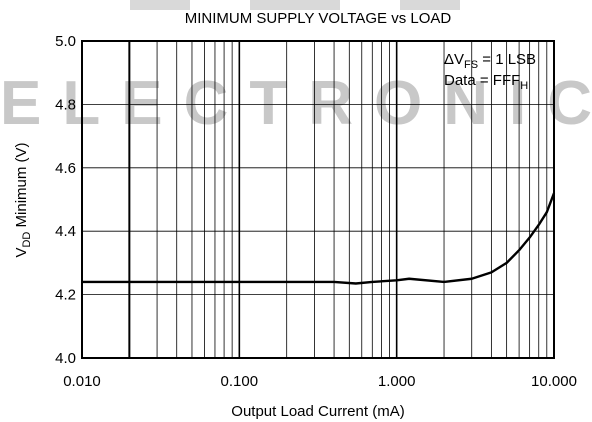  I want to click on y-tick-label: 4.0, so click(65, 358).